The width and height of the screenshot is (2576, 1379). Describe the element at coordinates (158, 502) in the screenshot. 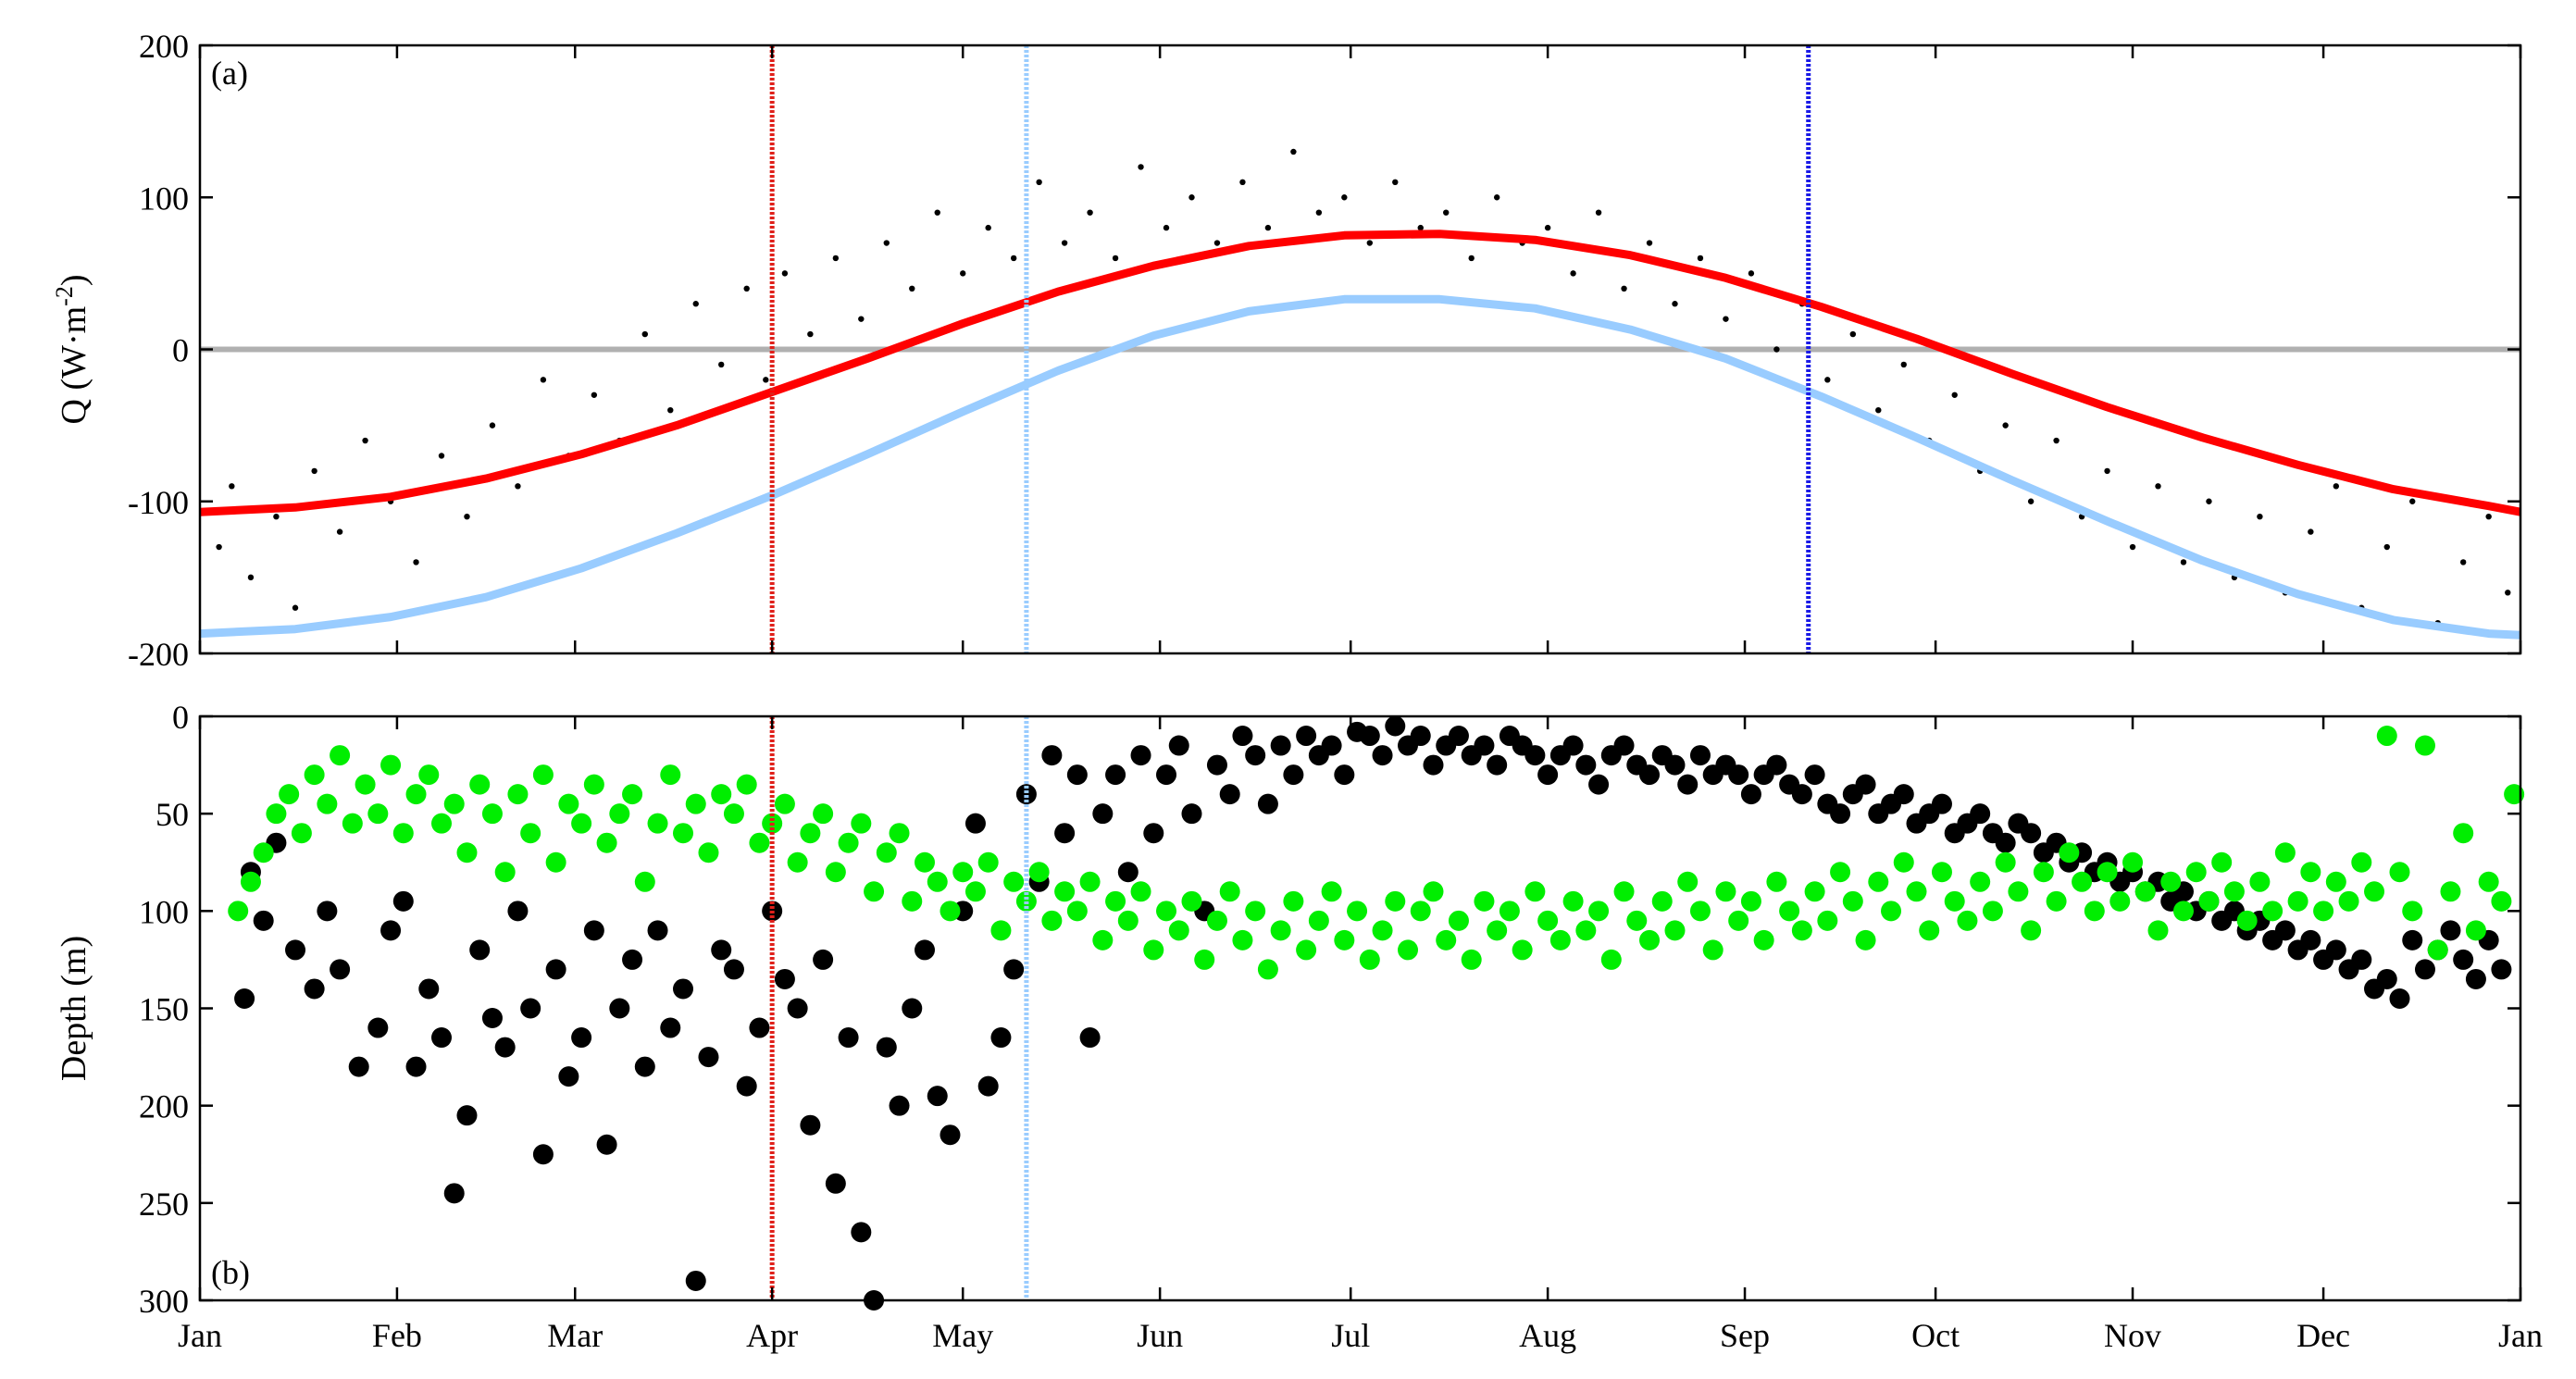

I see `y-tick-label: -100` at that location.